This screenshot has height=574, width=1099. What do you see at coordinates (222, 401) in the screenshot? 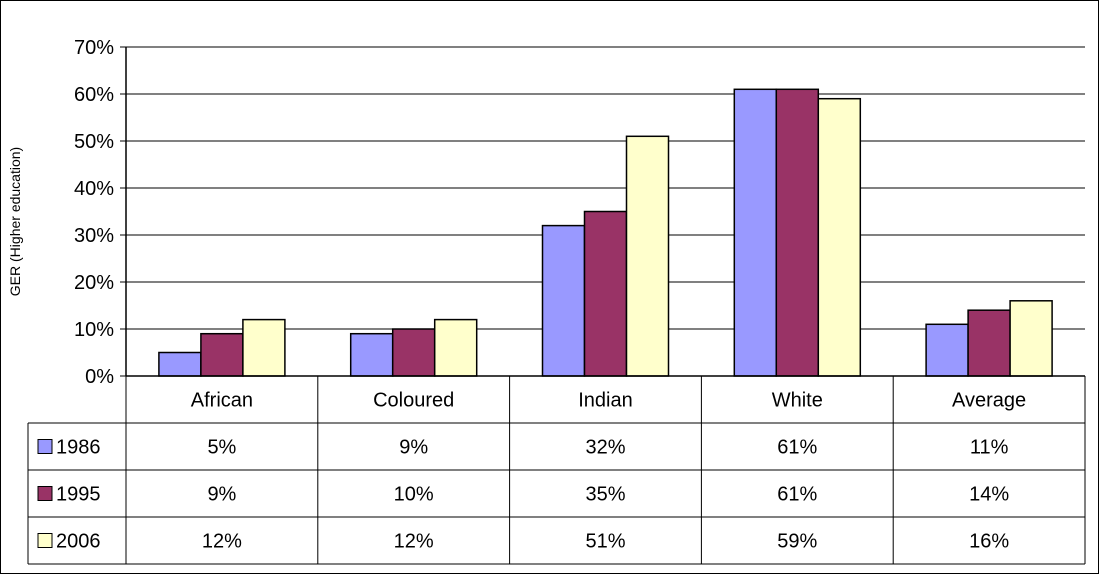
I see `x-tick-label: African` at bounding box center [222, 401].